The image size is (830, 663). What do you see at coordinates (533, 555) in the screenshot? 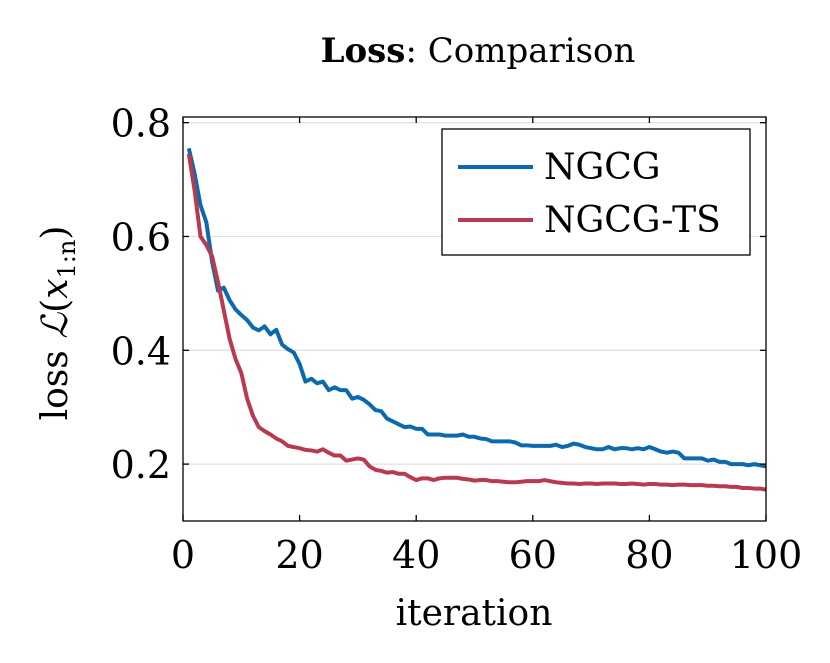
I see `x-tick-label: 60` at bounding box center [533, 555].